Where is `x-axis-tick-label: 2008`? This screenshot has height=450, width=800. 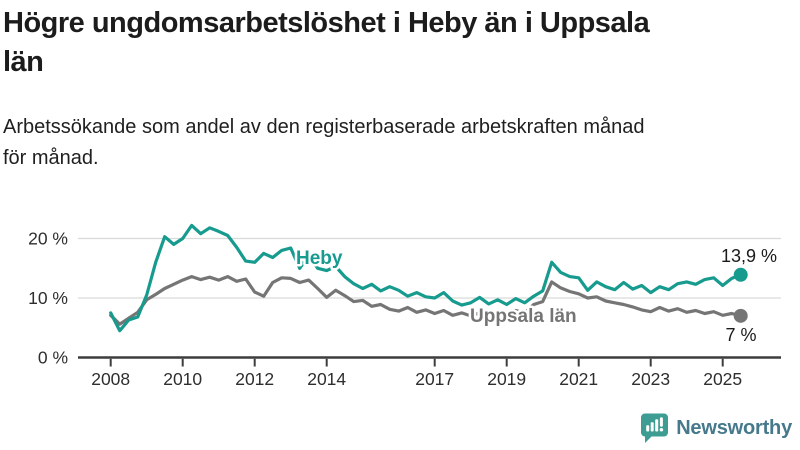
x-axis-tick-label: 2008 is located at coordinates (110, 379).